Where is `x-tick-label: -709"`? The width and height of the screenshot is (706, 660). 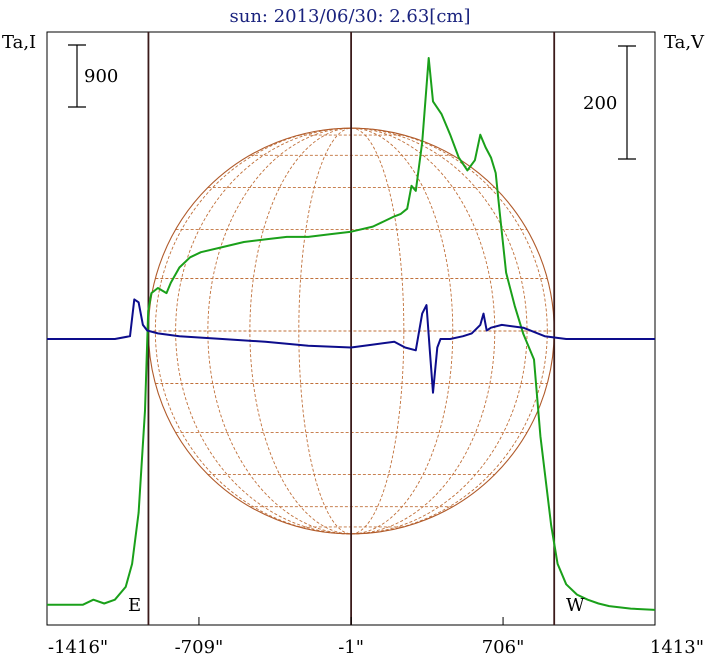 x-tick-label: -709" is located at coordinates (199, 647).